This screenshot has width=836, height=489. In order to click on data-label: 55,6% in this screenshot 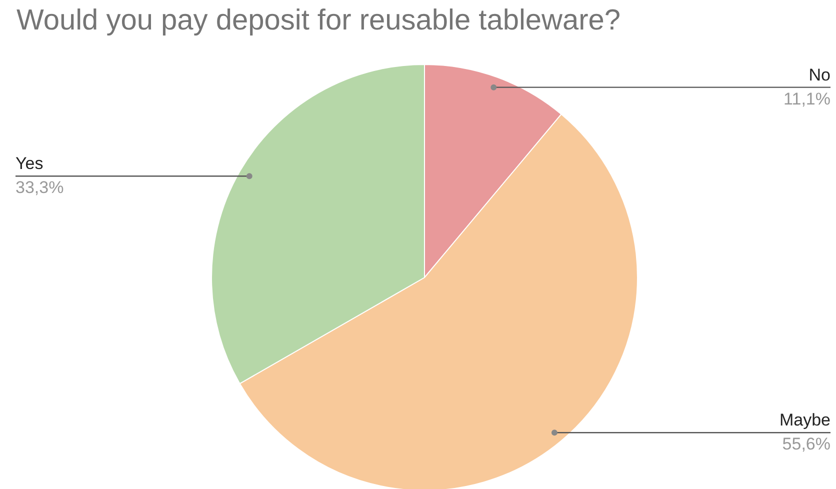, I will do `click(806, 444)`.